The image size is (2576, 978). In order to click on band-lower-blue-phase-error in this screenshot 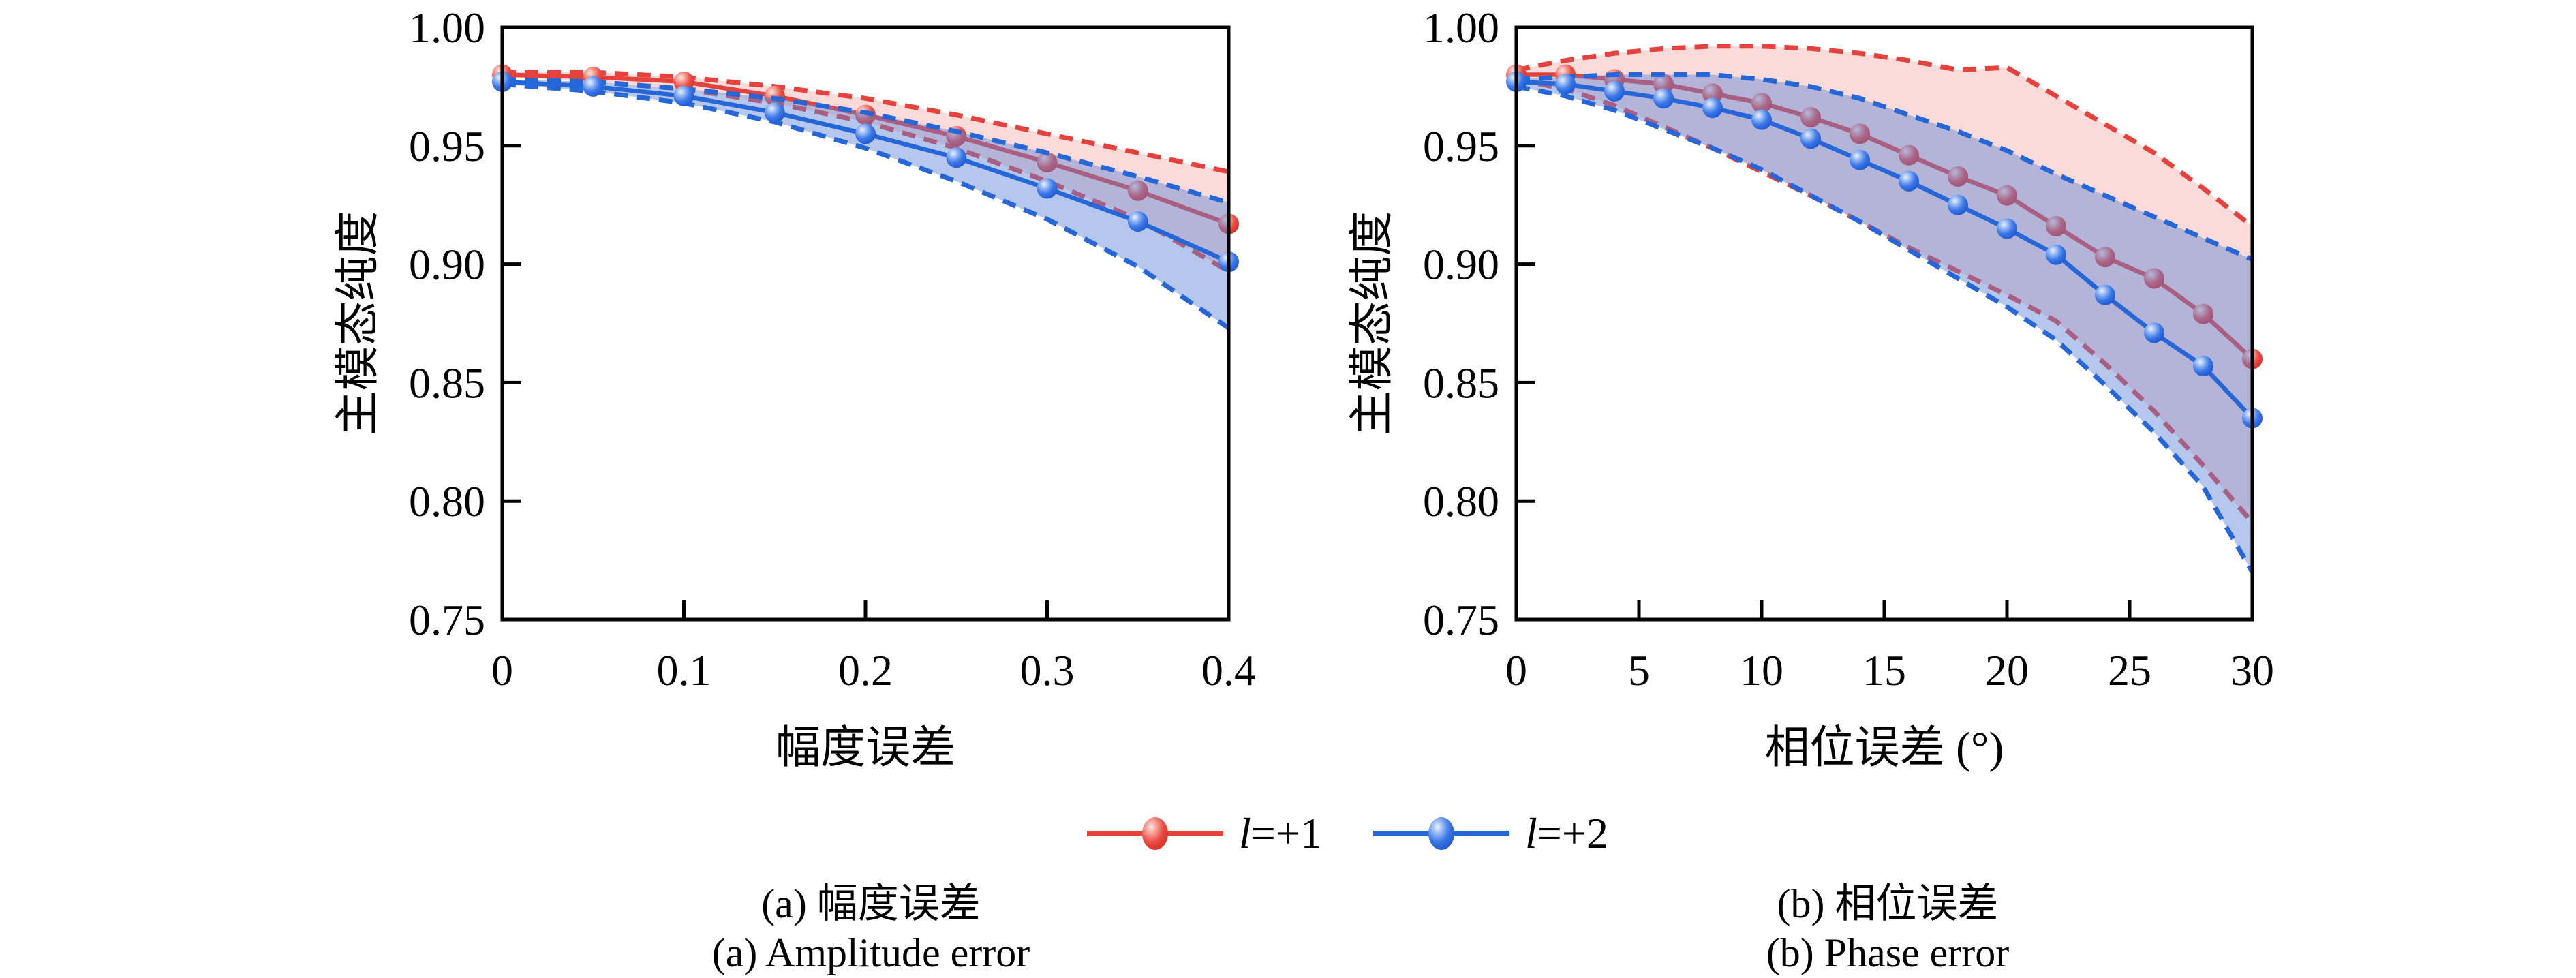, I will do `click(1885, 329)`.